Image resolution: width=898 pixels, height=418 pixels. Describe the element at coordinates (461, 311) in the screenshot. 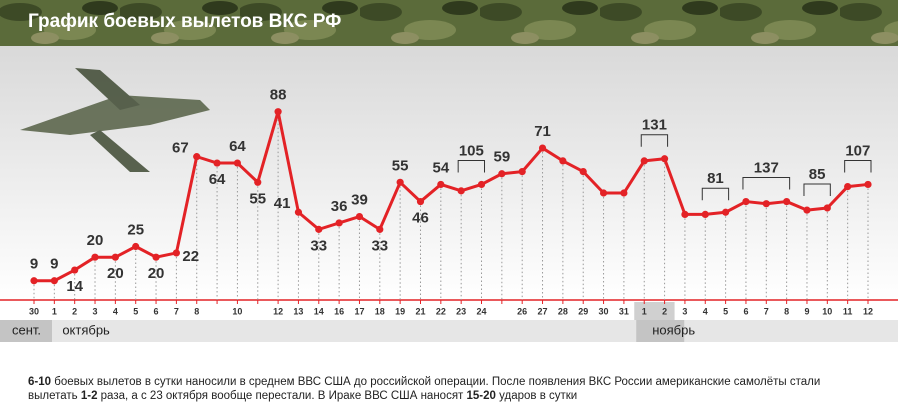

I see `x-tick-label: 23` at that location.